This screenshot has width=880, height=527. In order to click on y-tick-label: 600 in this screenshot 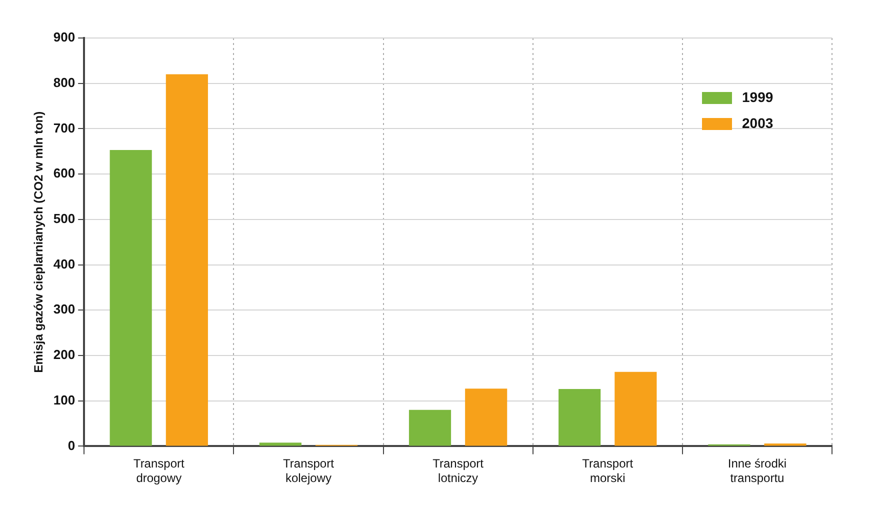, I will do `click(64, 173)`.